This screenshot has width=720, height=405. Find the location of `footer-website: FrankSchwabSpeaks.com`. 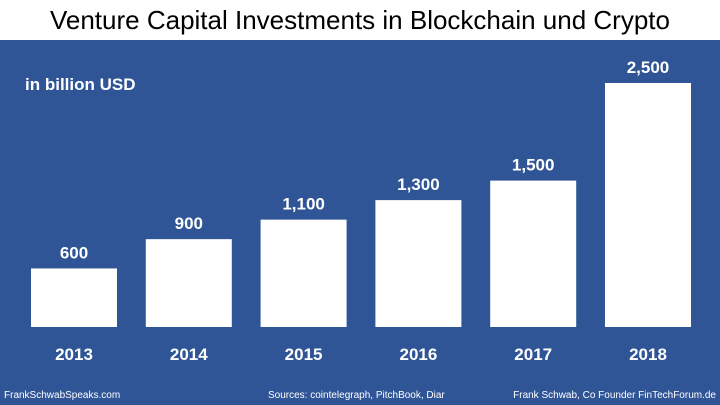

footer-website: FrankSchwabSpeaks.com is located at coordinates (62, 395).